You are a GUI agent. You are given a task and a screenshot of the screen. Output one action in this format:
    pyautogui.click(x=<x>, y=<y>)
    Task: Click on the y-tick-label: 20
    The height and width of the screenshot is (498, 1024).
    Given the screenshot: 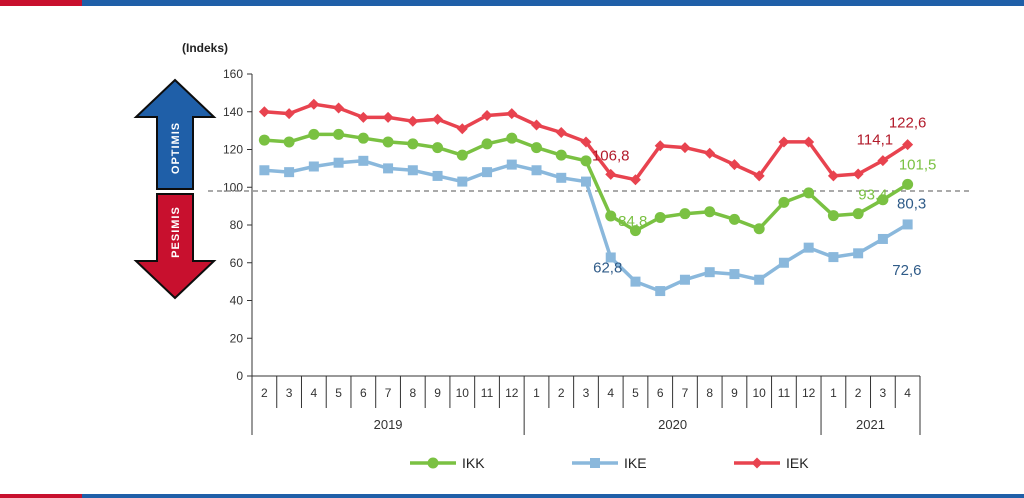 What is the action you would take?
    pyautogui.click(x=237, y=338)
    